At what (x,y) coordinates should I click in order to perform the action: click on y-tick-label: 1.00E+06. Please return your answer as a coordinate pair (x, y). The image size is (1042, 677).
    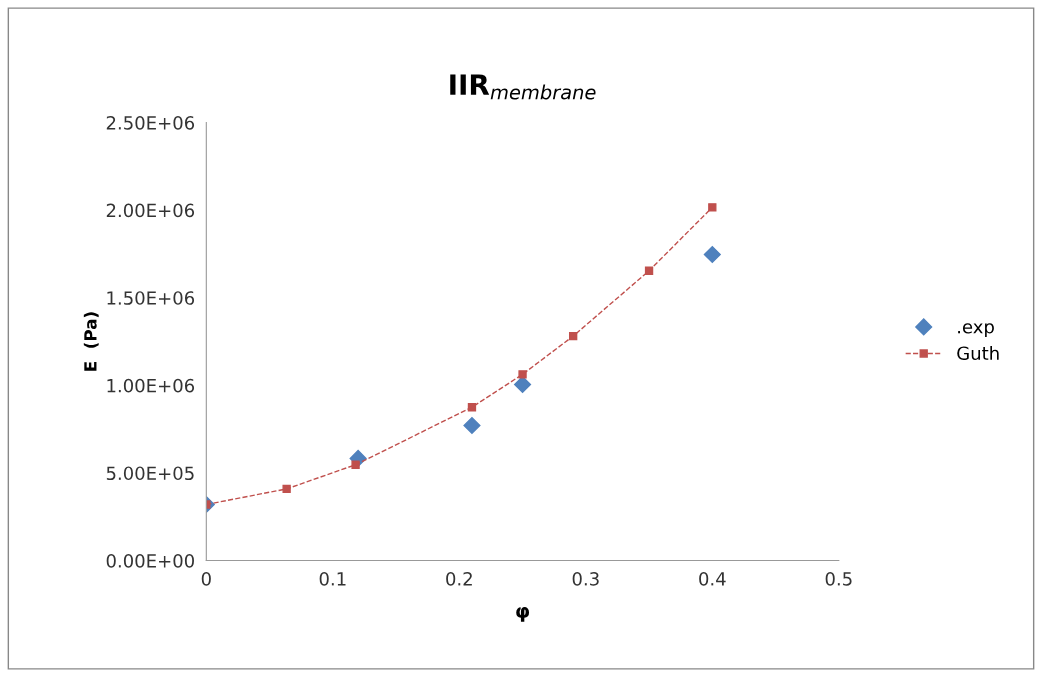
    Looking at the image, I should click on (151, 385).